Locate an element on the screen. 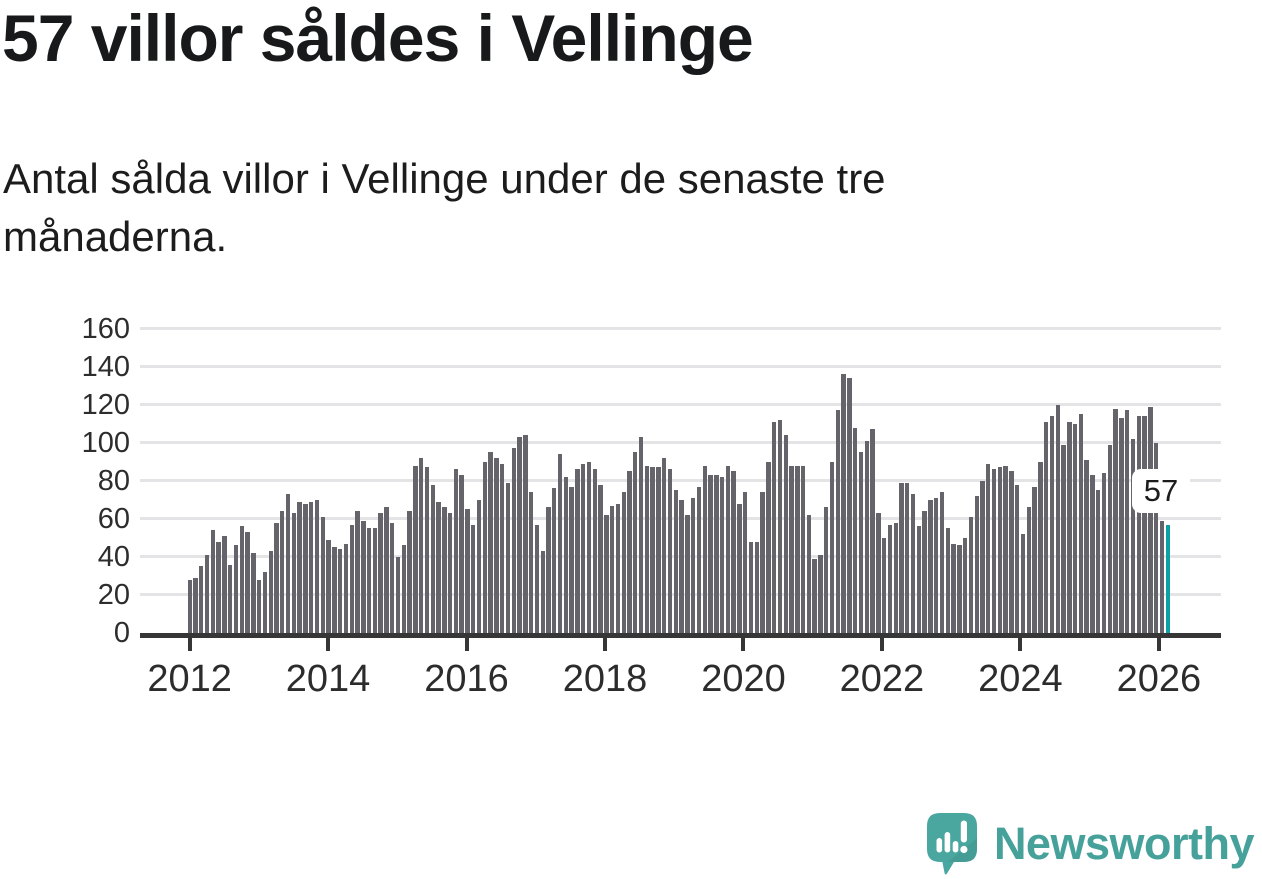 This screenshot has width=1262, height=879. highlight-value-text: 57 is located at coordinates (1161, 490).